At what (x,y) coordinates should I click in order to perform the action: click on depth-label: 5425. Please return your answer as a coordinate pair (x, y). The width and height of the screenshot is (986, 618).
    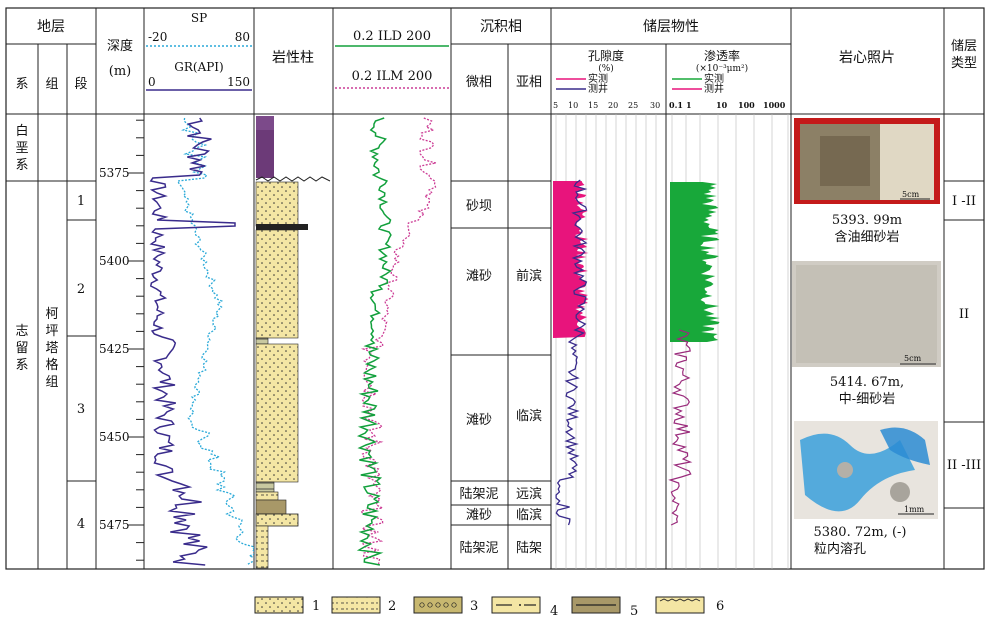
    Looking at the image, I should click on (114, 349).